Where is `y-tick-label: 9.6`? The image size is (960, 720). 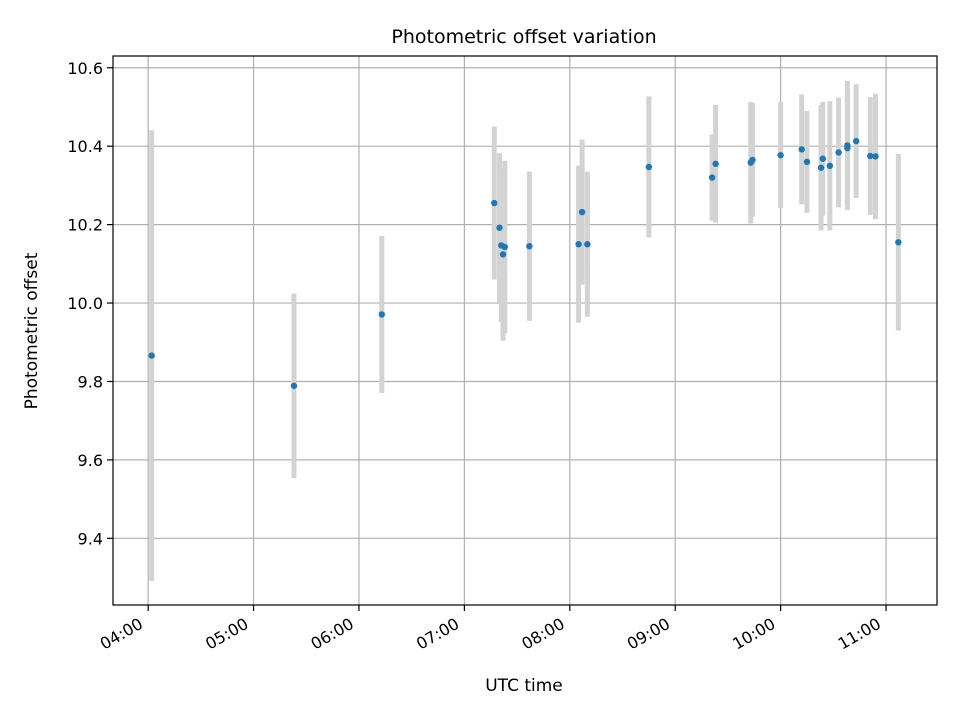
y-tick-label: 9.6 is located at coordinates (90, 460).